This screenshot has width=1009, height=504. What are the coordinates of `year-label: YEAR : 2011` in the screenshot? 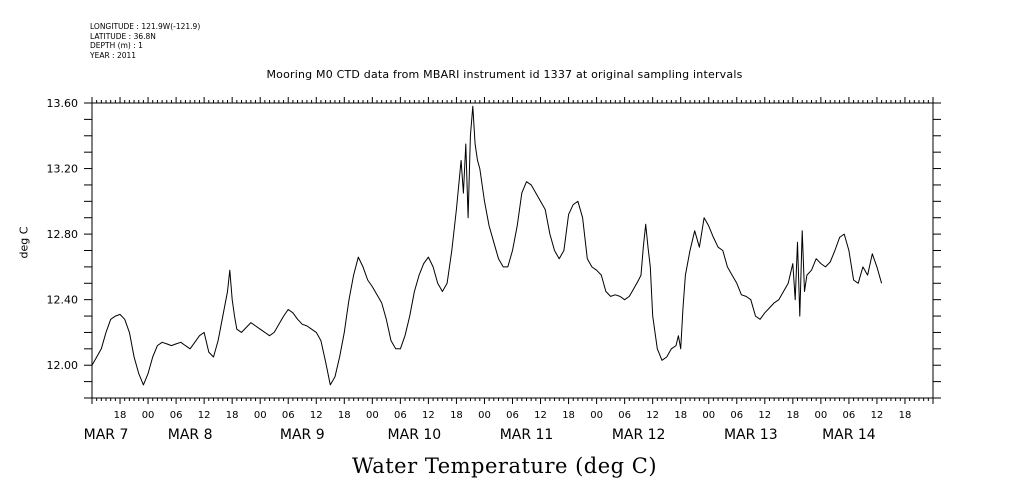 It's located at (113, 55).